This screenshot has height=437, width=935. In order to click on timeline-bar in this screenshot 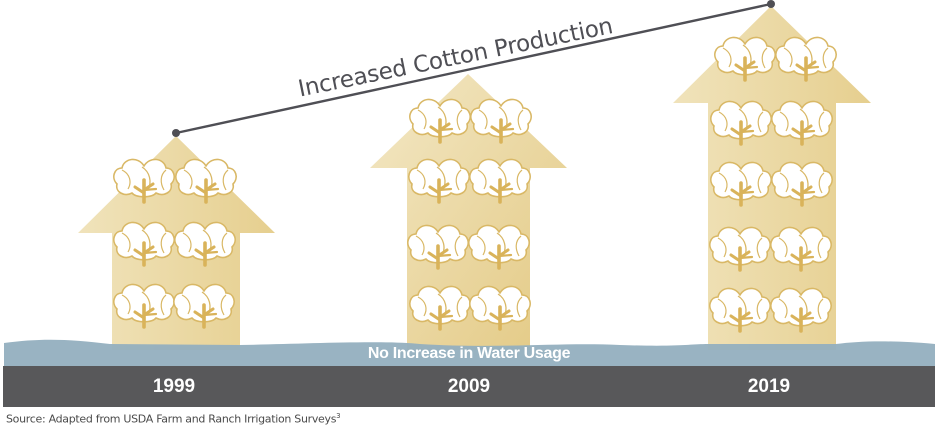, I will do `click(469, 386)`.